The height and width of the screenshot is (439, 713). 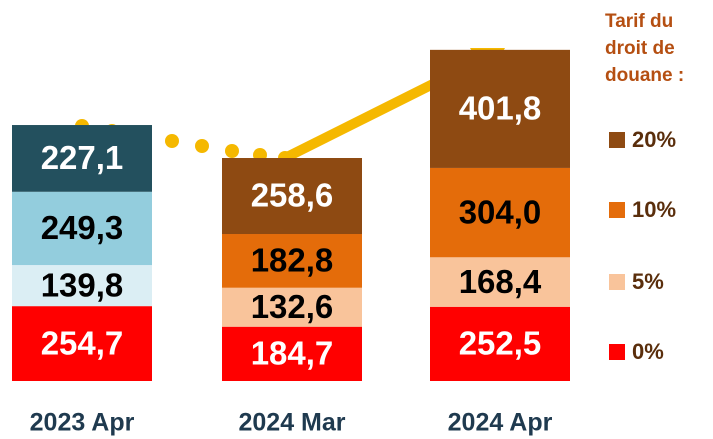 I want to click on data-label: 168,4, so click(x=500, y=281).